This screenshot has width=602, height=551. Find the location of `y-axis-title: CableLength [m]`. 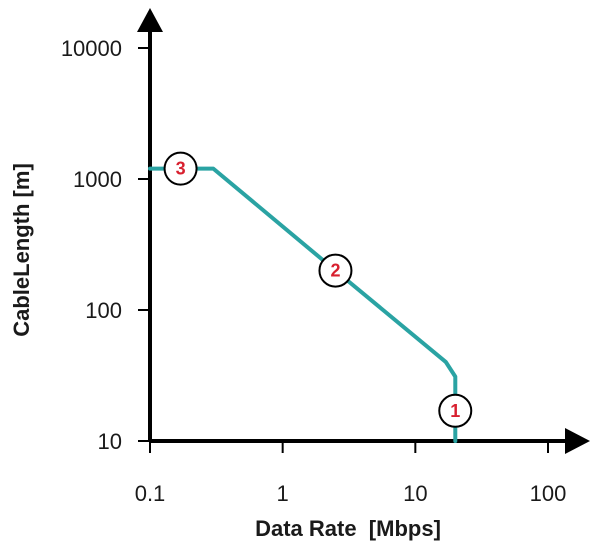

y-axis-title: CableLength [m] is located at coordinates (21, 250).